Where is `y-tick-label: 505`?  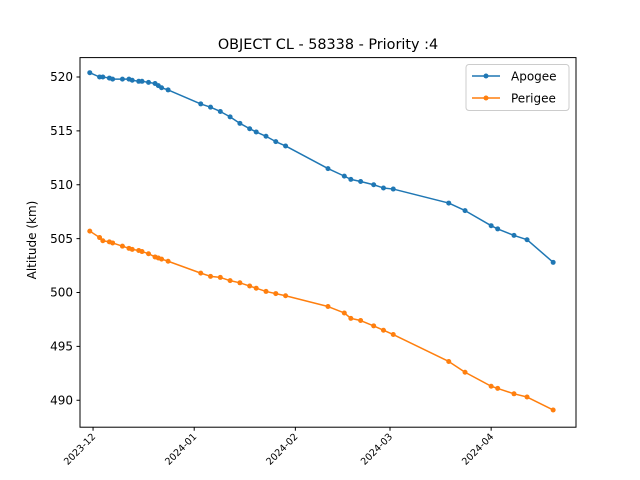 y-tick-label: 505 is located at coordinates (61, 239).